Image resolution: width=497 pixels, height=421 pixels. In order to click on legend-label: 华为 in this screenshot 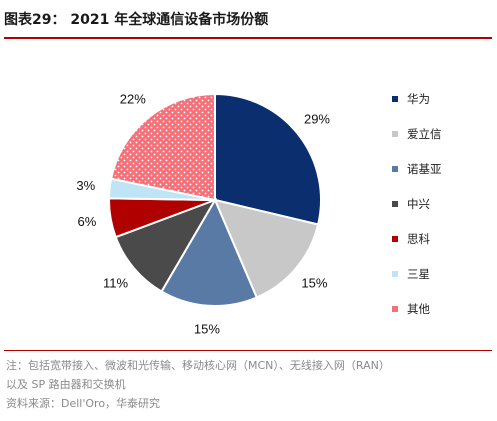, I will do `click(418, 99)`.